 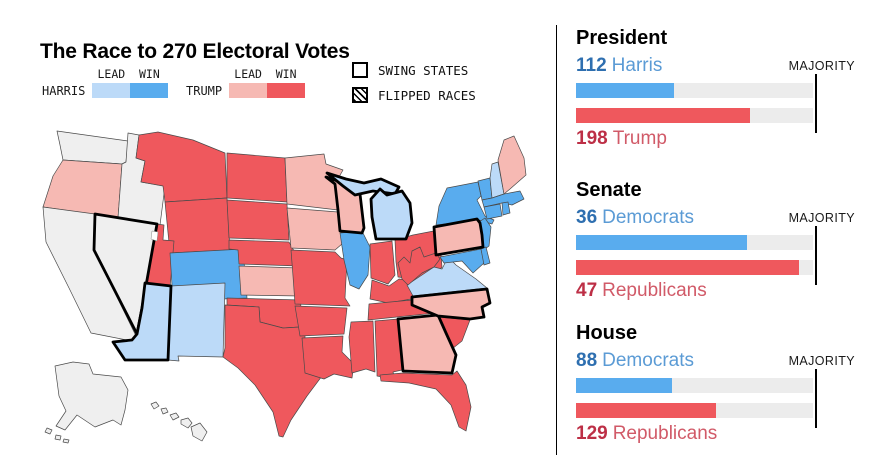 I want to click on state-ar, so click(x=321, y=321).